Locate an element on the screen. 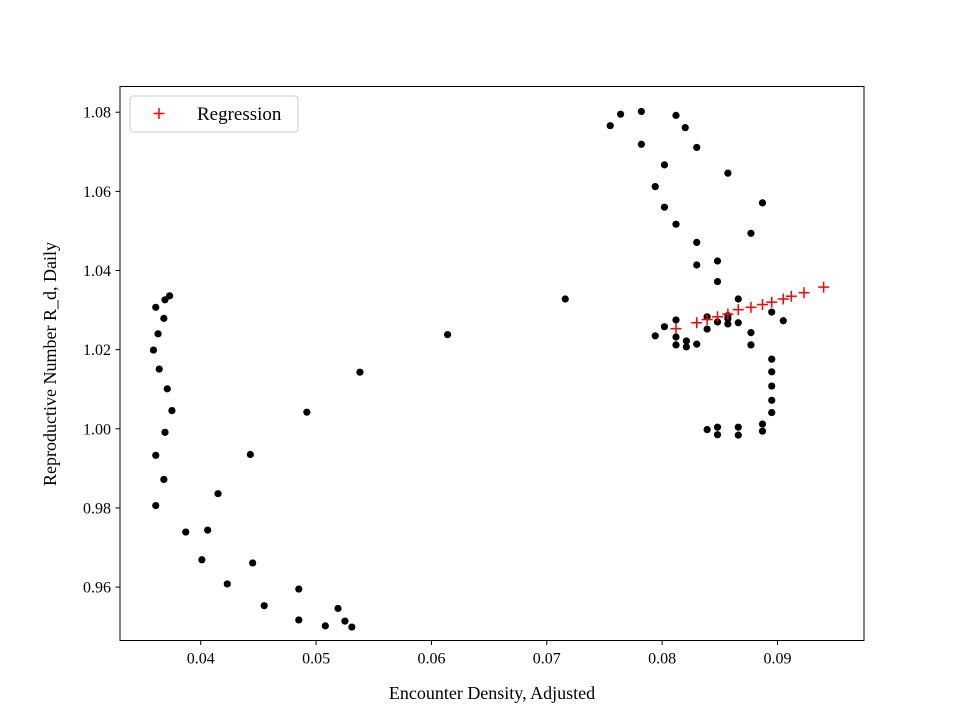 Image resolution: width=960 pixels, height=720 pixels. y-tick-label: 1.08 is located at coordinates (97, 113).